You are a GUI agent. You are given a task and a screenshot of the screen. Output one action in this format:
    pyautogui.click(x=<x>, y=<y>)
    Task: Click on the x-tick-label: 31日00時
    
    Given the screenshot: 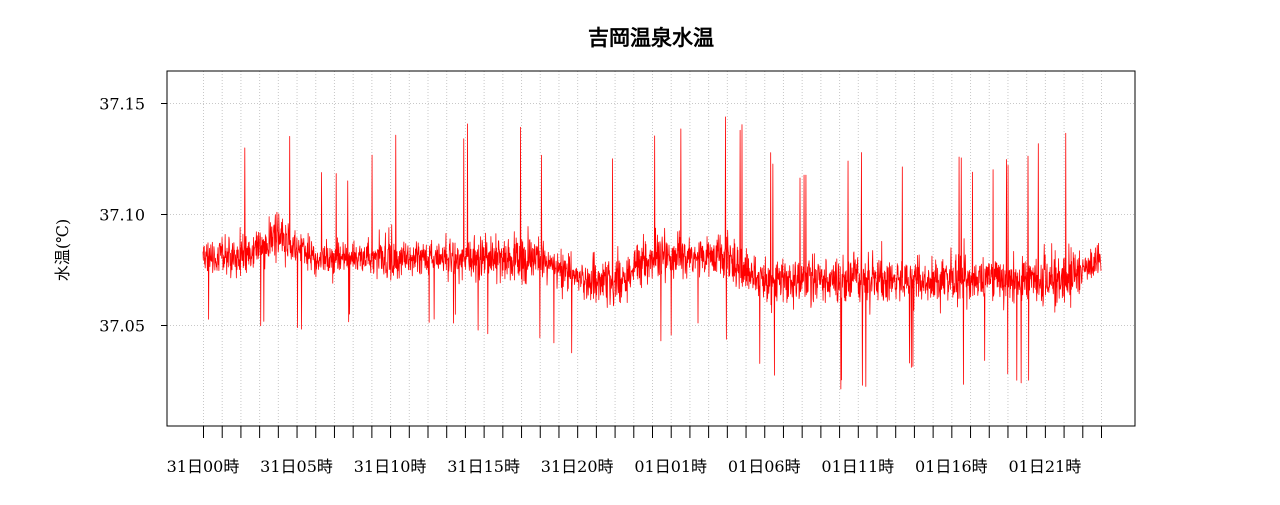 What is the action you would take?
    pyautogui.click(x=203, y=466)
    